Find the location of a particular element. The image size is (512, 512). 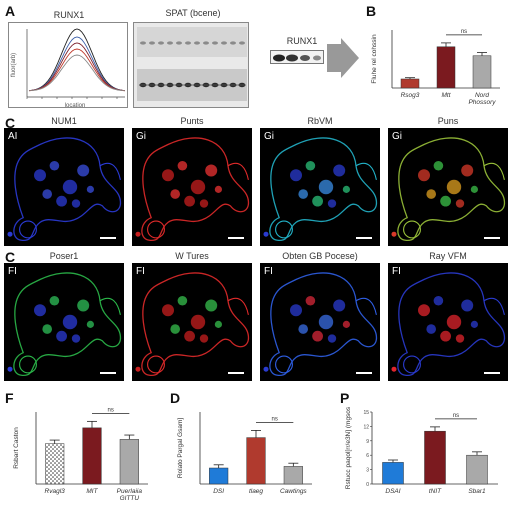

line-profile-box: RUNX1 fluor(arb) location is located at coordinates (68, 59).